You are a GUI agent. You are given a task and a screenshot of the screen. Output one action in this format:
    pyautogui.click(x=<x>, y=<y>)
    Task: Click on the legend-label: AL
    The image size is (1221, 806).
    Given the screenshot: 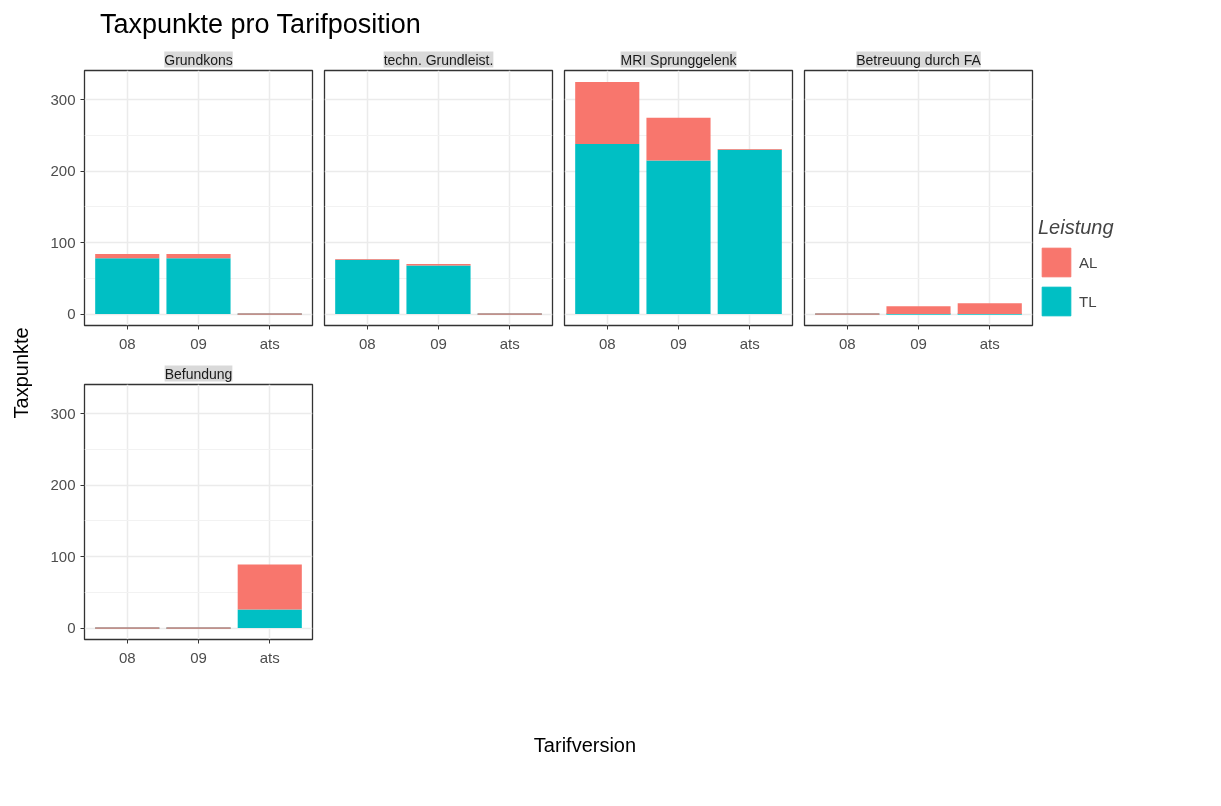 What is the action you would take?
    pyautogui.click(x=1089, y=262)
    